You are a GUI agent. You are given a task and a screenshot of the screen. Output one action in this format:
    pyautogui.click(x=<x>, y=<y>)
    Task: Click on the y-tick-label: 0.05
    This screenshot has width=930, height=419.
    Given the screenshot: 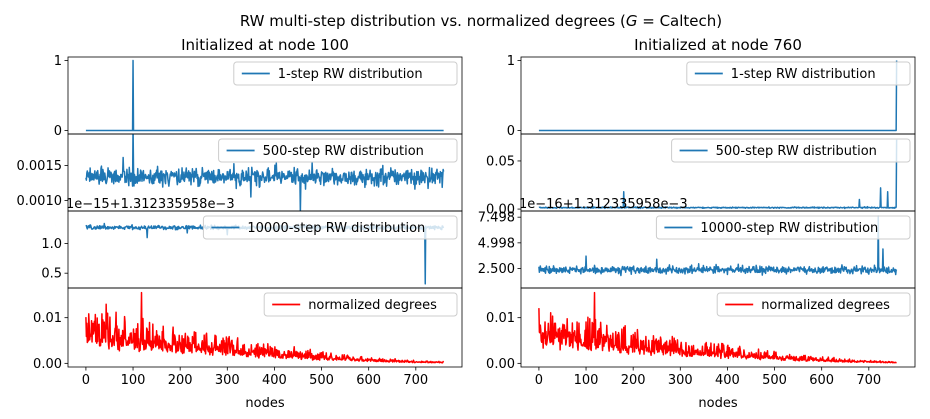 What is the action you would take?
    pyautogui.click(x=500, y=161)
    